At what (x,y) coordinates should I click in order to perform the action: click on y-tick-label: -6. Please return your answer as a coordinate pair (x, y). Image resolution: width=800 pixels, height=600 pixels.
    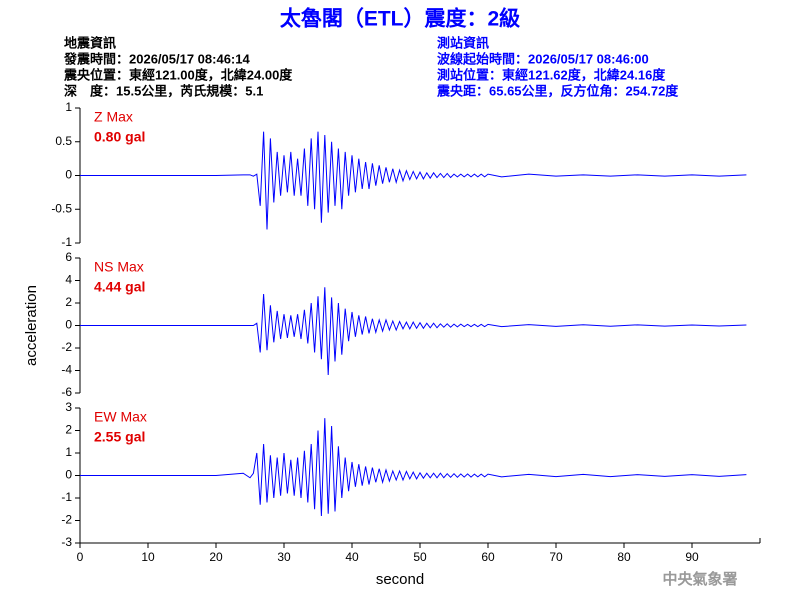
    Looking at the image, I should click on (66, 392).